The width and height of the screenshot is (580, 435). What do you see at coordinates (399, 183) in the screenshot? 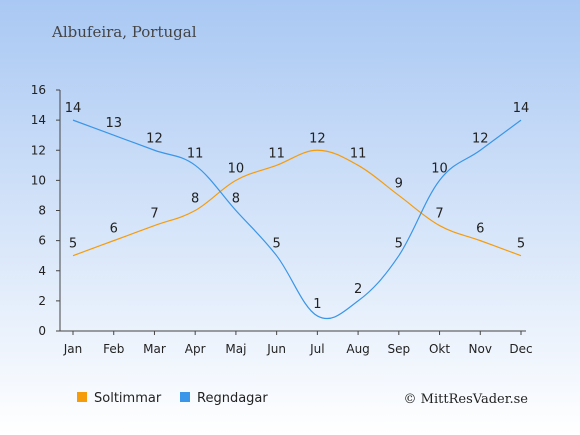
I see `data-label-soltimmar: 9` at bounding box center [399, 183].